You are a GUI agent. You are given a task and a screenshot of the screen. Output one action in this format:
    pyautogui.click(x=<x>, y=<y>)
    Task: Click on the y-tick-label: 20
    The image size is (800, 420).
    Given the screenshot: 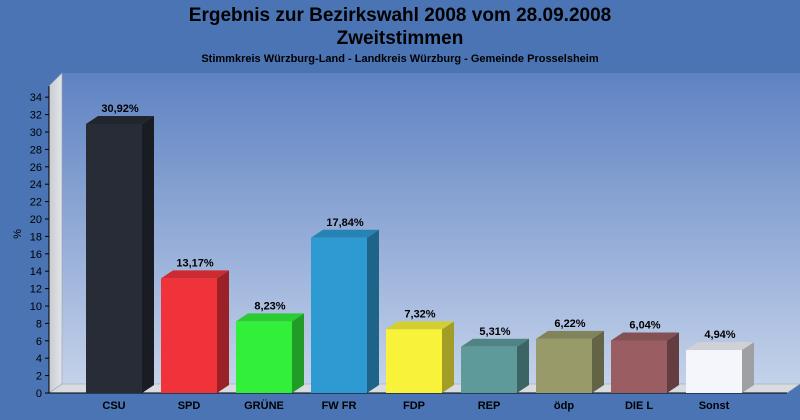 What is the action you would take?
    pyautogui.click(x=36, y=220)
    